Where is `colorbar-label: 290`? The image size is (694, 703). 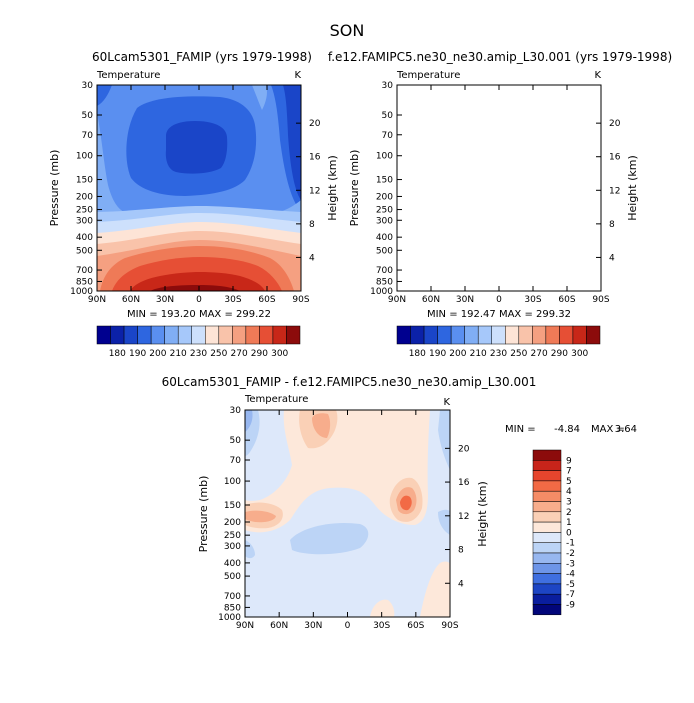
colorbar-label: 290 is located at coordinates (559, 354).